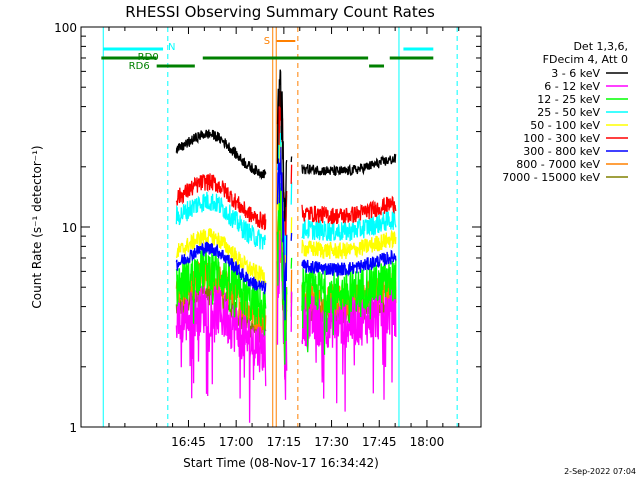 This screenshot has width=640, height=480. What do you see at coordinates (139, 66) in the screenshot?
I see `decim-label: RD6` at bounding box center [139, 66].